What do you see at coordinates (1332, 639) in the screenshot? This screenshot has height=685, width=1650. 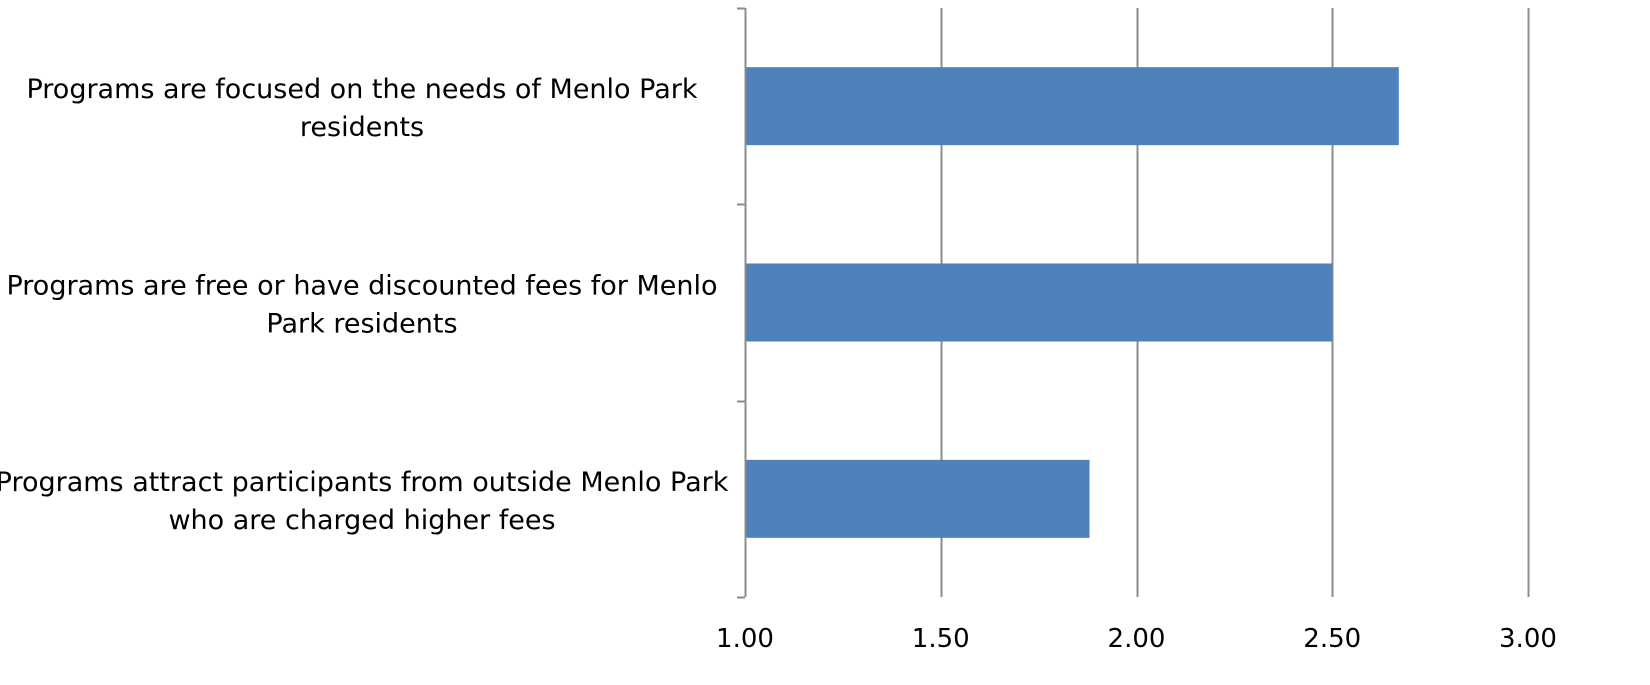 I see `x-tick-label: 2.50` at bounding box center [1332, 639].